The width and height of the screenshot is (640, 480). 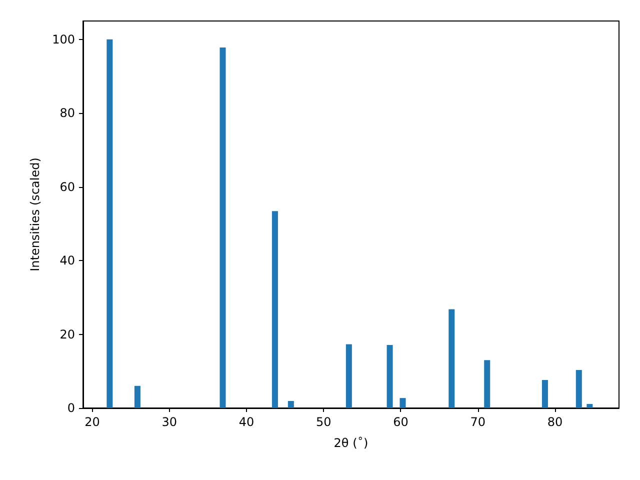 I want to click on y-tick-label: 60, so click(x=67, y=187).